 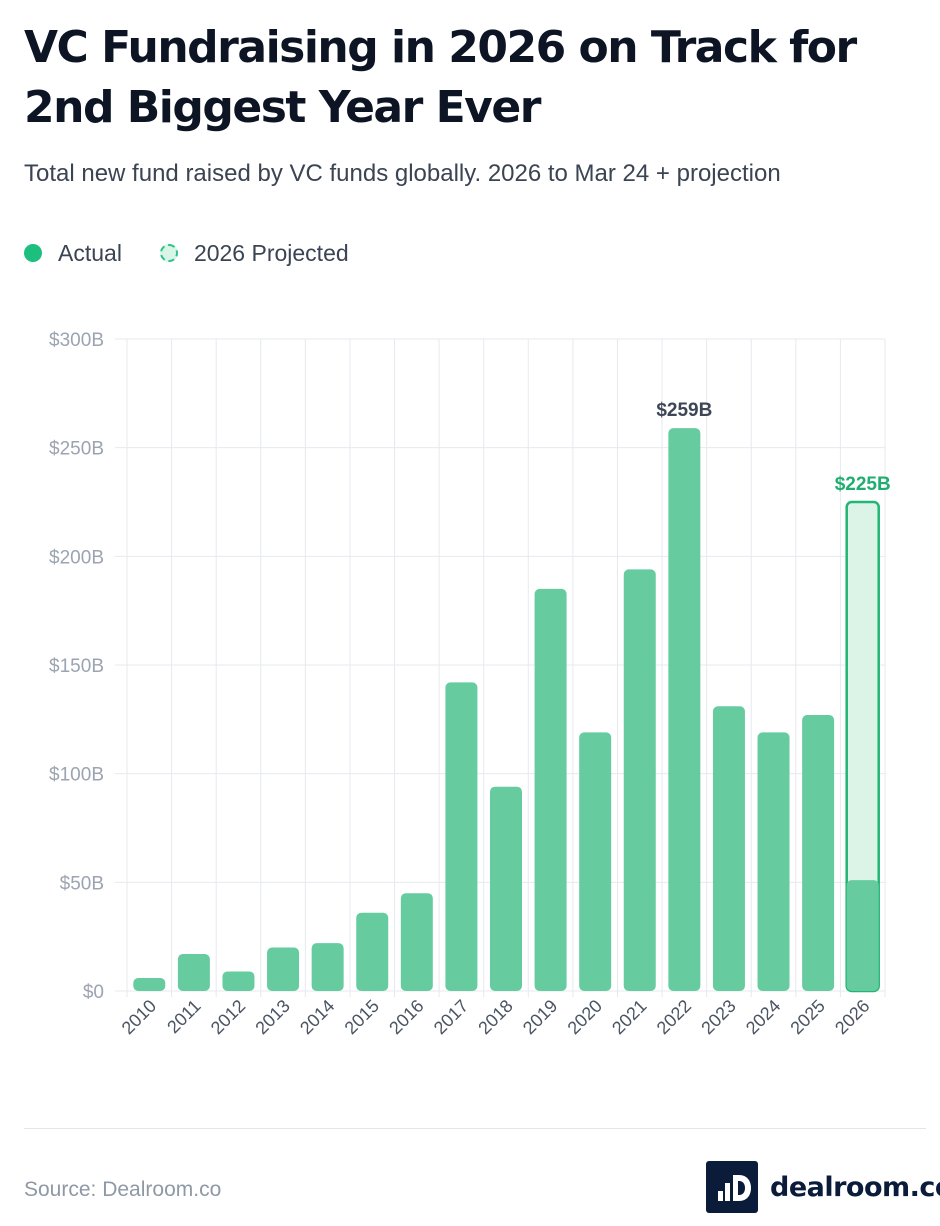 I want to click on x-tick-label: 2024, so click(x=763, y=1017).